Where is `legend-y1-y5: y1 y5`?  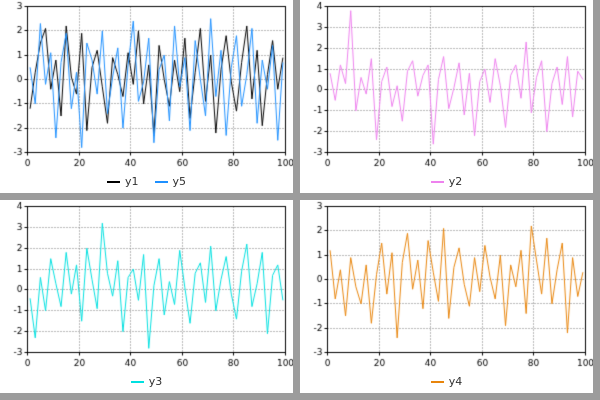 legend-y1-y5: y1 y5 is located at coordinates (146, 181).